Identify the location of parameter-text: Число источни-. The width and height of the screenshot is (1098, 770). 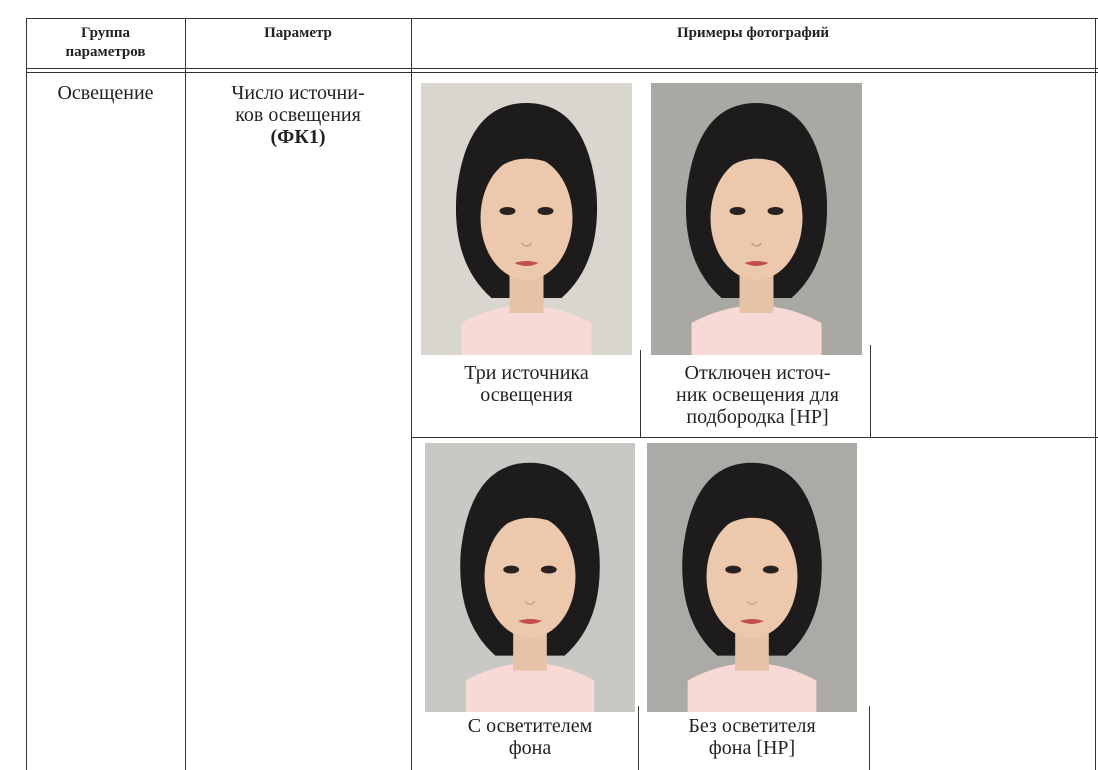
(298, 93).